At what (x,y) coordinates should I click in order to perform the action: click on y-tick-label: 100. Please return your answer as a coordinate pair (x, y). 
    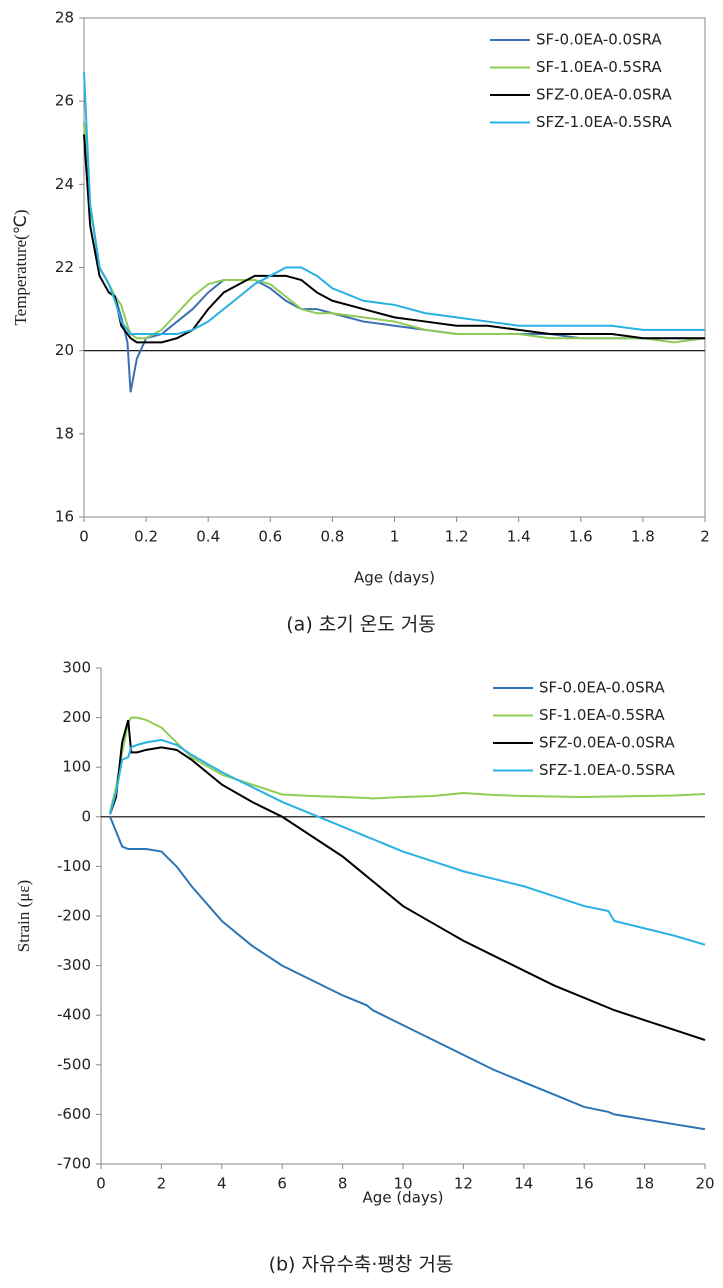
    Looking at the image, I should click on (76, 767).